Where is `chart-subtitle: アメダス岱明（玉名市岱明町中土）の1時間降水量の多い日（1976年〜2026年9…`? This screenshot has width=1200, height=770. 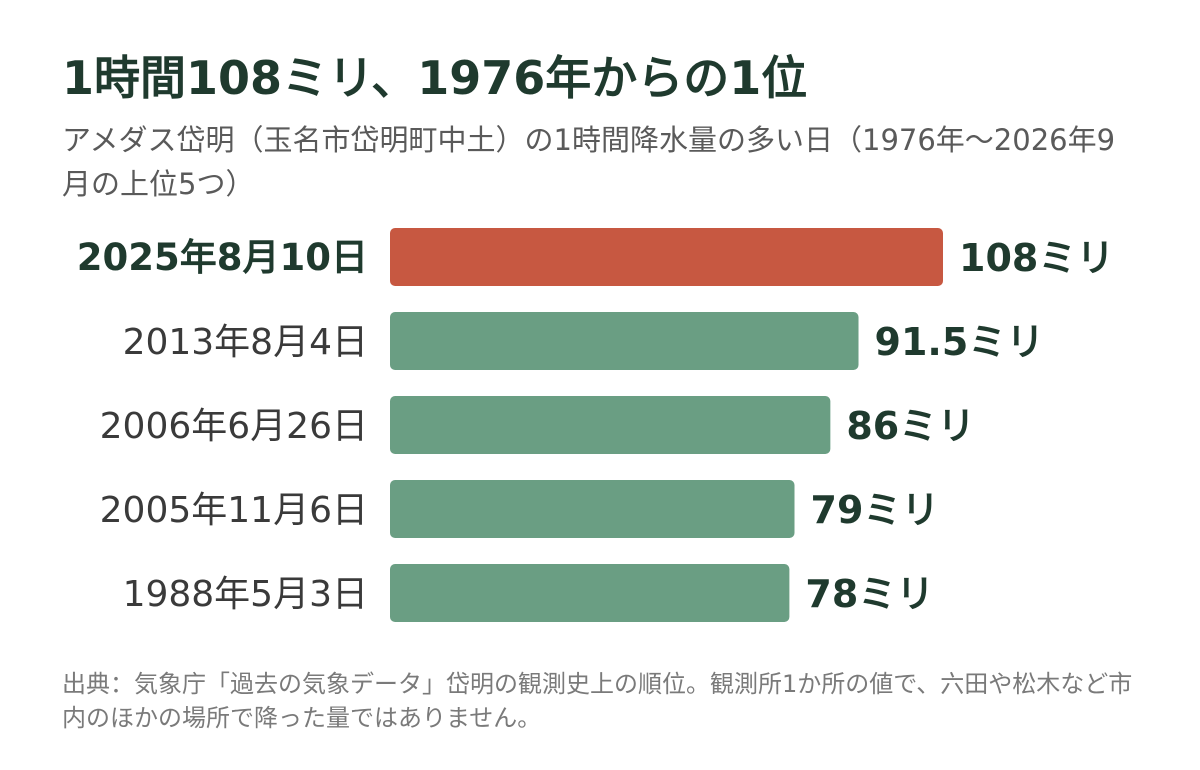 chart-subtitle: アメダス岱明（玉名市岱明町中土）の1時間降水量の多い日（1976年〜2026年9… is located at coordinates (589, 162).